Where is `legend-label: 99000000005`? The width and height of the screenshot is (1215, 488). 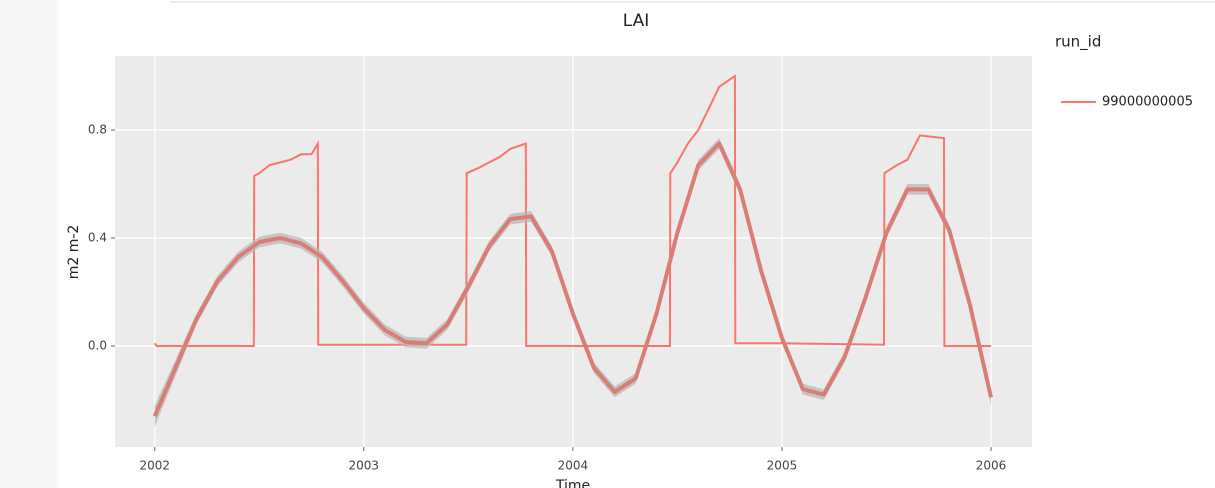 legend-label: 99000000005 is located at coordinates (1147, 102).